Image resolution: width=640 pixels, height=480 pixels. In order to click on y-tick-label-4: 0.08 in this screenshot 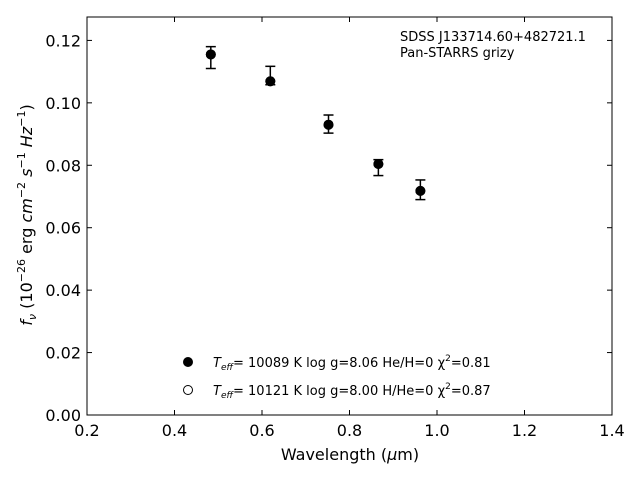, I will do `click(63, 165)`.